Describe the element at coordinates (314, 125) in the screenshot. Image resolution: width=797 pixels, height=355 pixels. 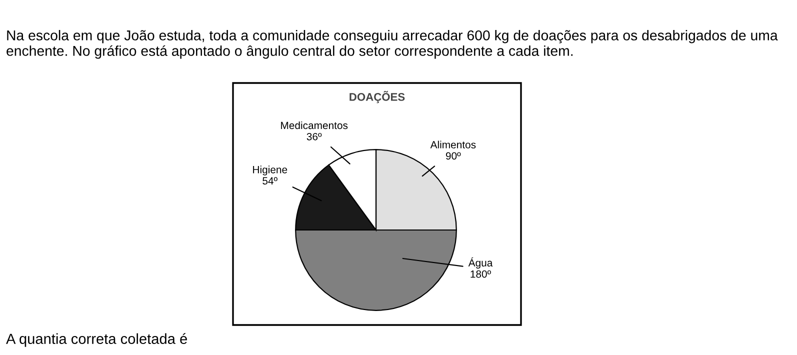
I see `slice-label: Medicamentos` at that location.